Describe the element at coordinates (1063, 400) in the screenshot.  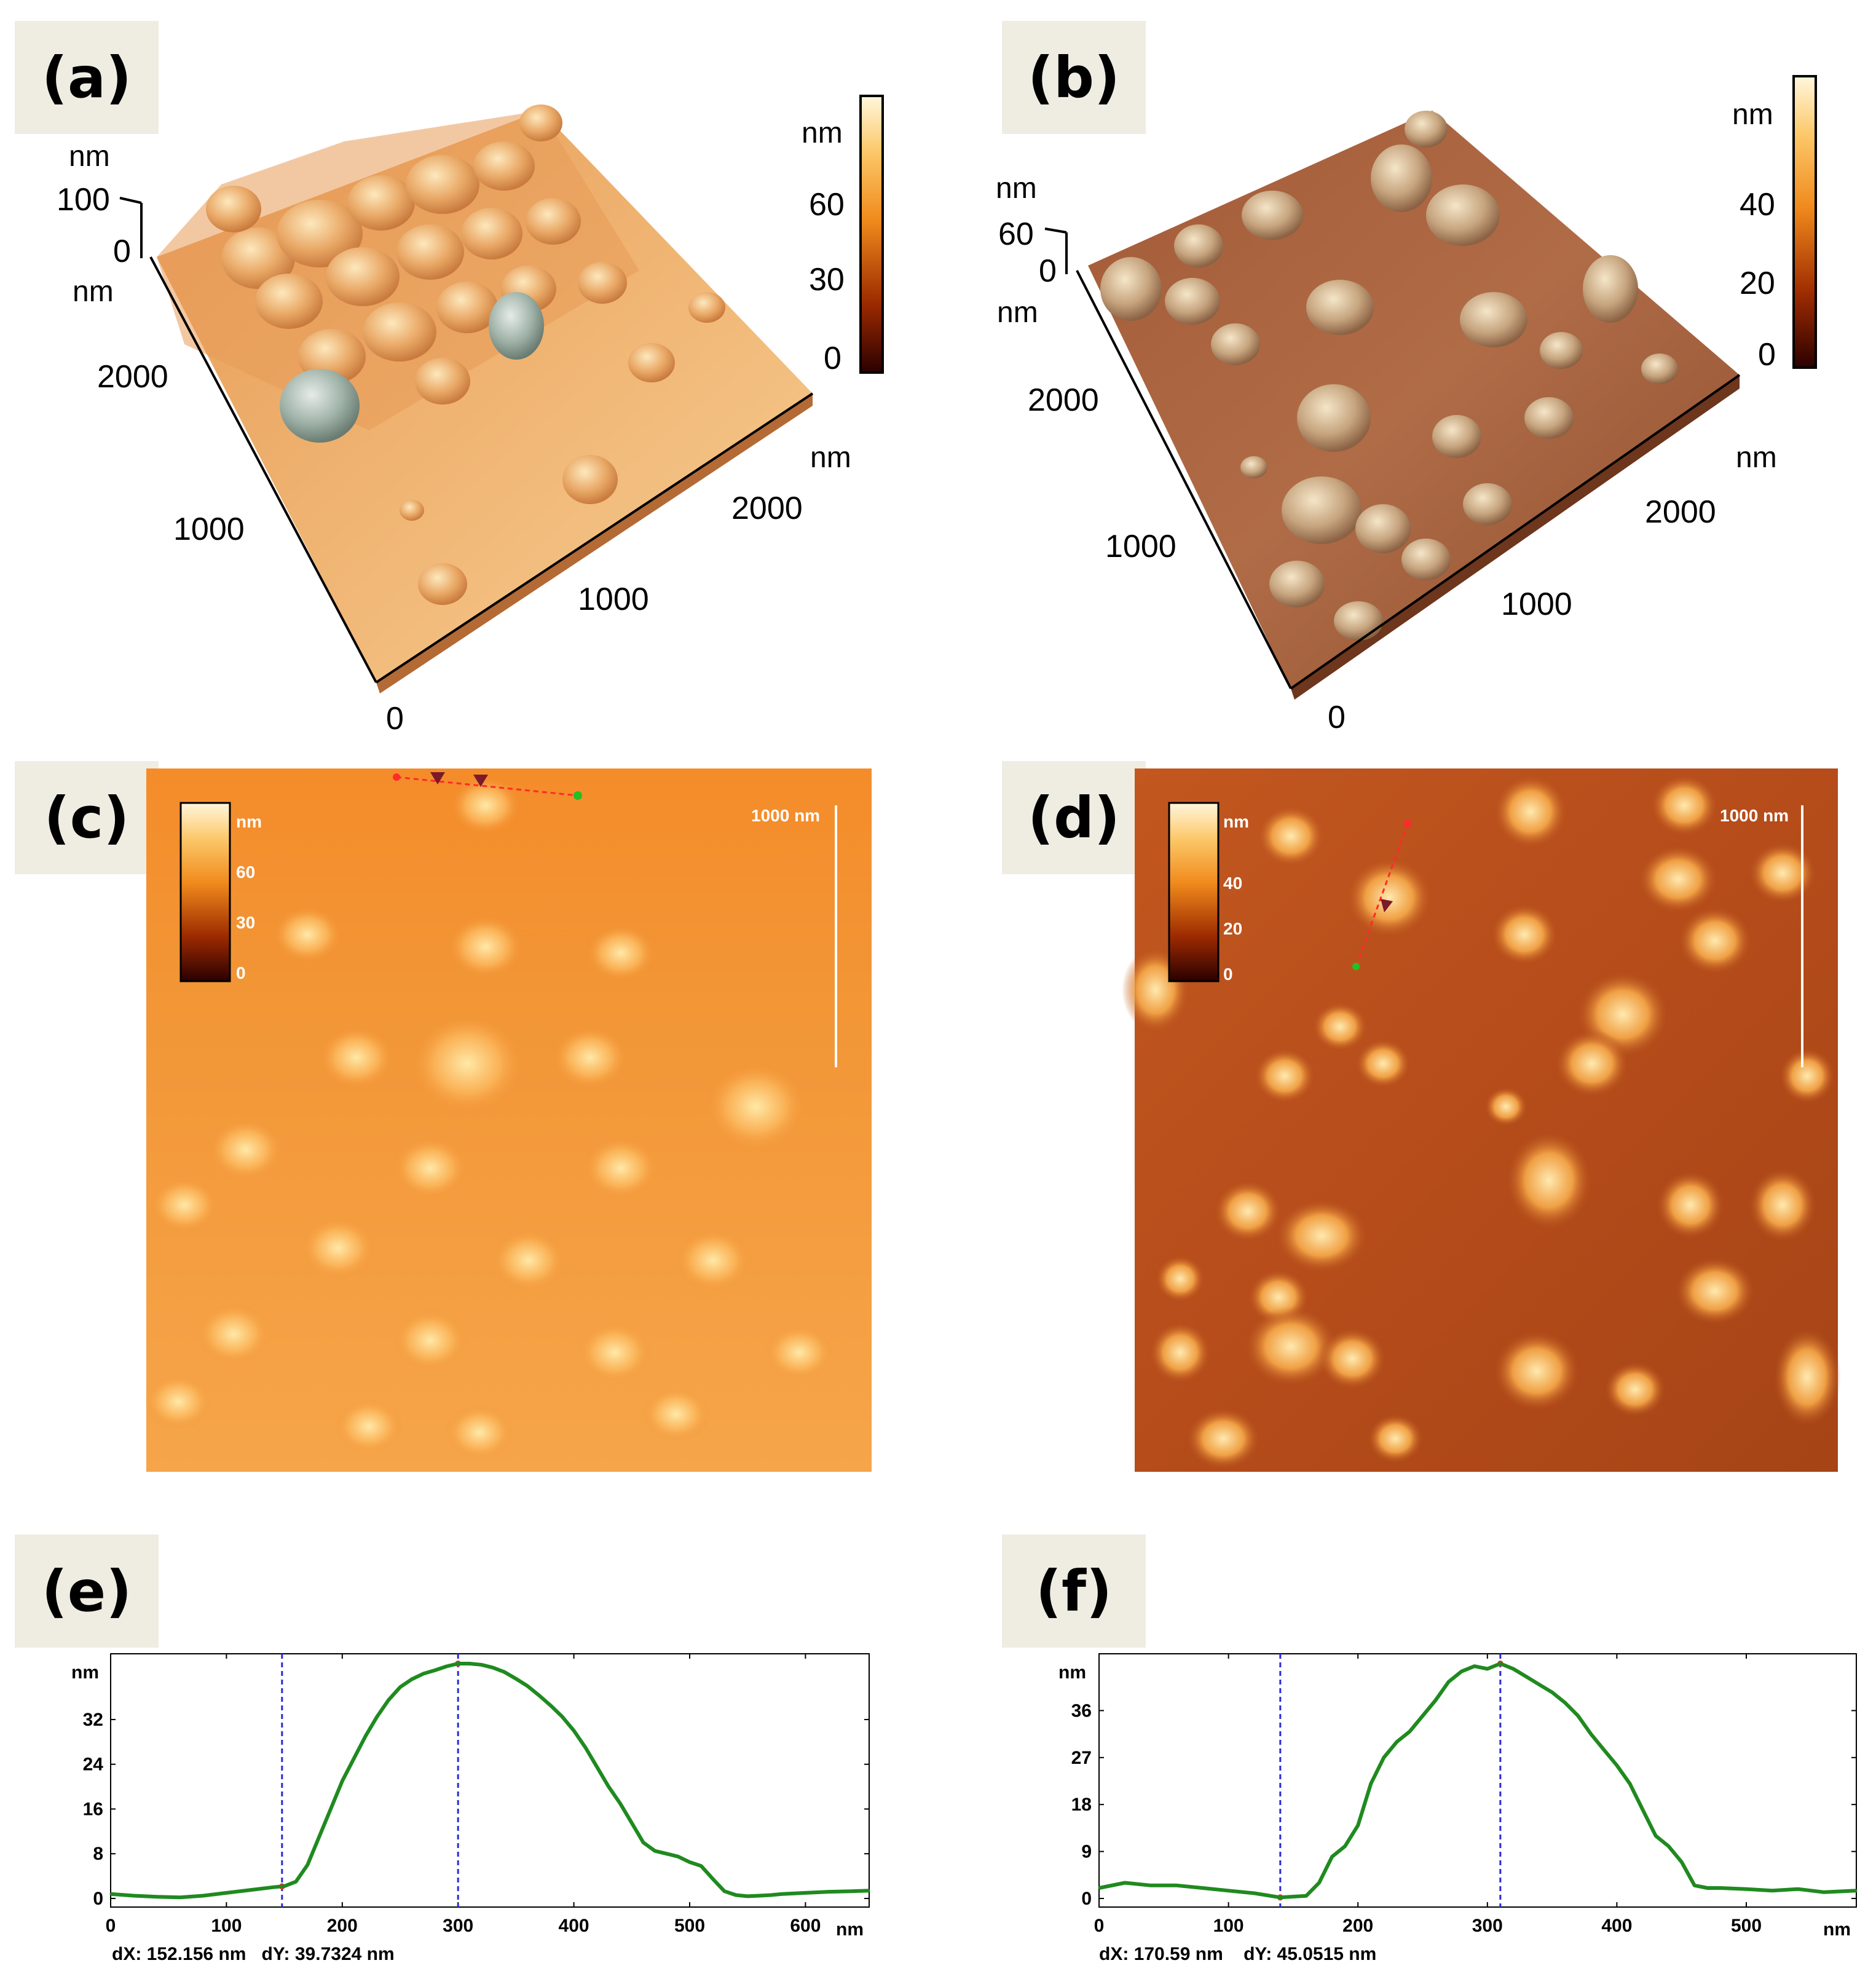
I see `panel-b-y-tick-2000: 2000` at that location.